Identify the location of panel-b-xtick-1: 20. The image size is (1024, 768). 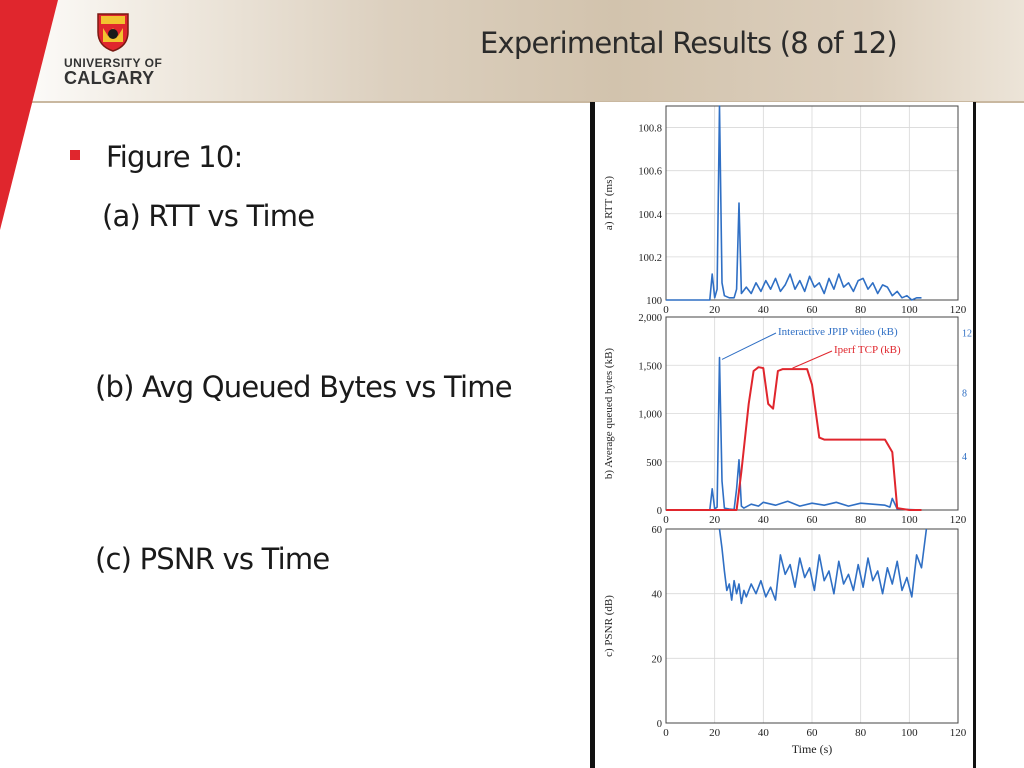
(715, 520).